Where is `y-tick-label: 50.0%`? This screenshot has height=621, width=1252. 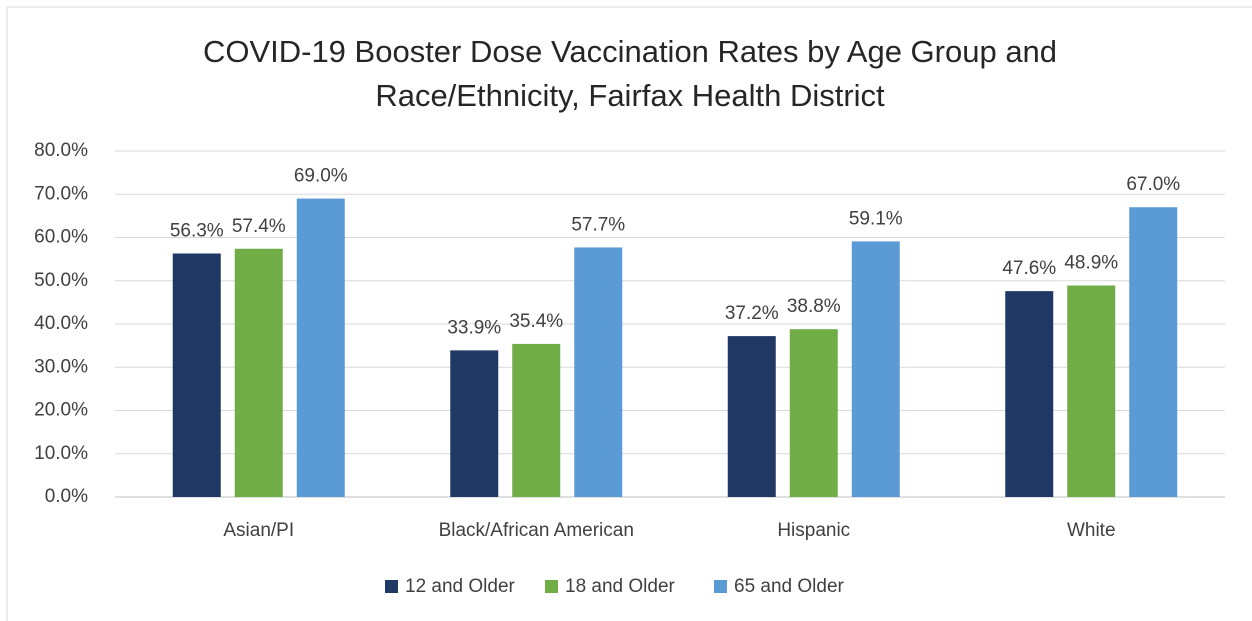 y-tick-label: 50.0% is located at coordinates (61, 280).